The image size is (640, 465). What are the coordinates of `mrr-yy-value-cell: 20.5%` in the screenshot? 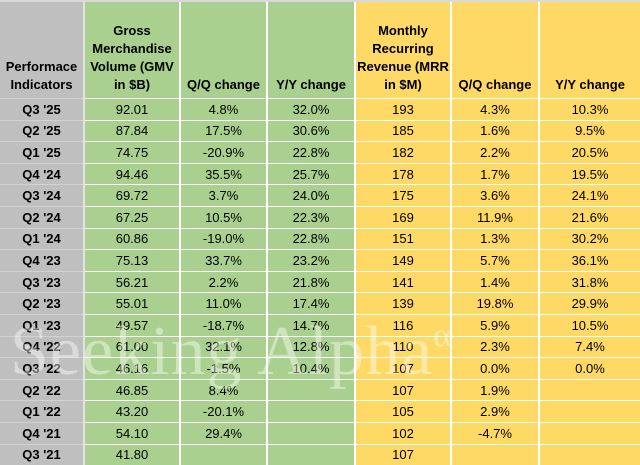 It's located at (589, 152).